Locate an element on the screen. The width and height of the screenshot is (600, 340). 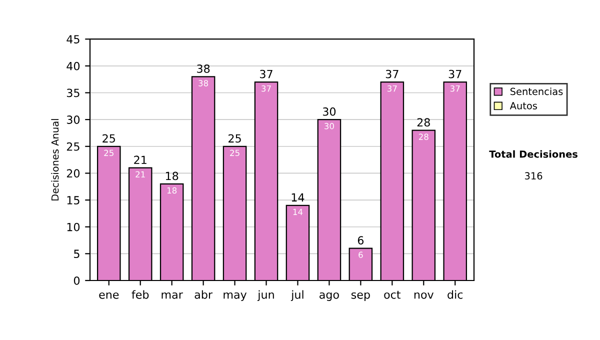
y-tick-label: 40 is located at coordinates (73, 66).